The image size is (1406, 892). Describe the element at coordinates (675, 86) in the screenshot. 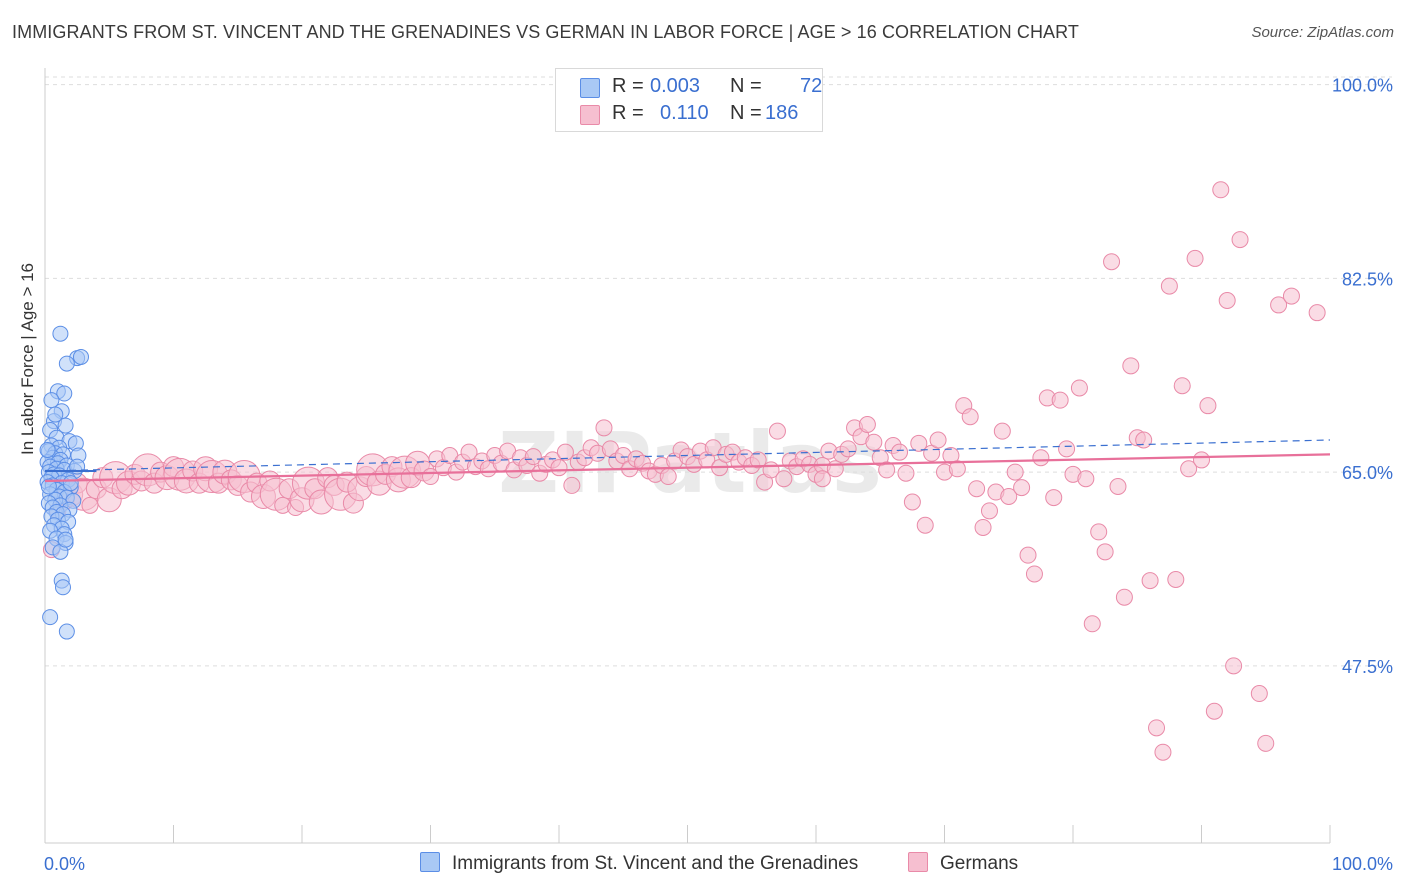

I see `legend-r-value: 0.003` at that location.